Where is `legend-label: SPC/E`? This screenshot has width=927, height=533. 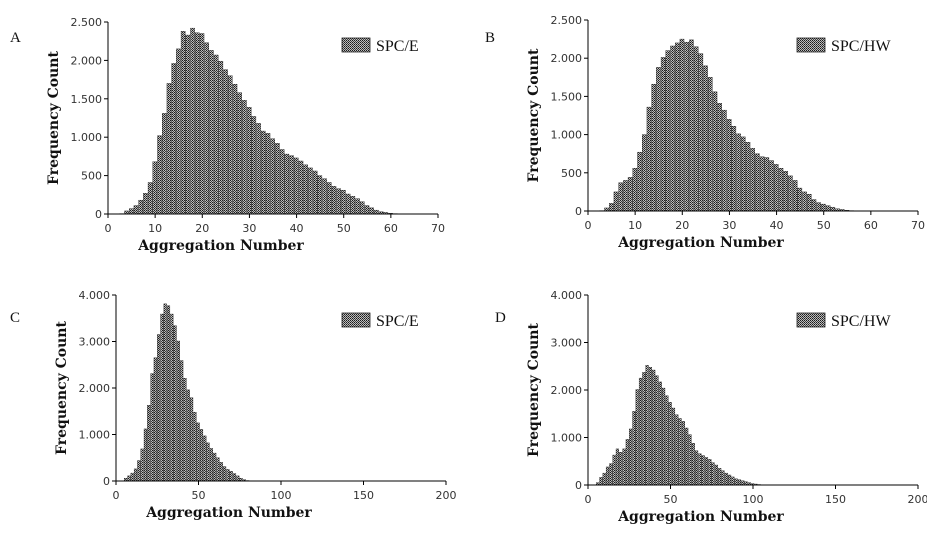
legend-label: SPC/E is located at coordinates (397, 321).